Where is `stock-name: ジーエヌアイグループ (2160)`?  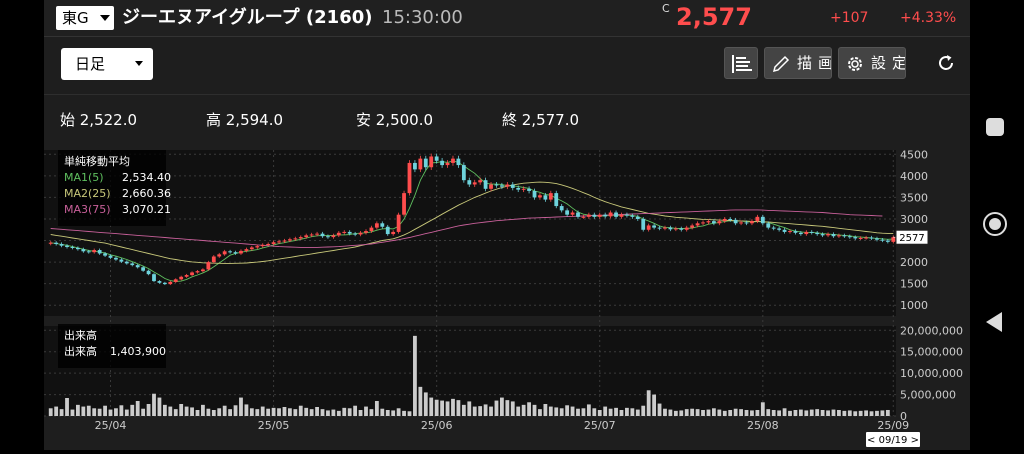 stock-name: ジーエヌアイグループ (2160) is located at coordinates (247, 17).